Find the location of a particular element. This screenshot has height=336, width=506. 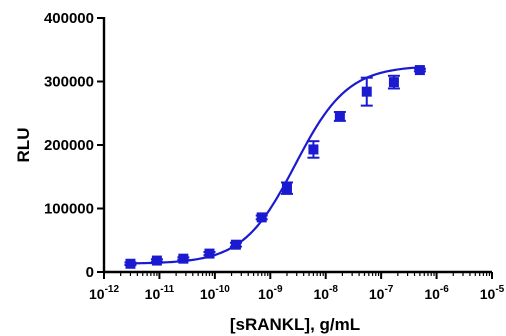

y-tick-label: 400000 is located at coordinates (69, 18).